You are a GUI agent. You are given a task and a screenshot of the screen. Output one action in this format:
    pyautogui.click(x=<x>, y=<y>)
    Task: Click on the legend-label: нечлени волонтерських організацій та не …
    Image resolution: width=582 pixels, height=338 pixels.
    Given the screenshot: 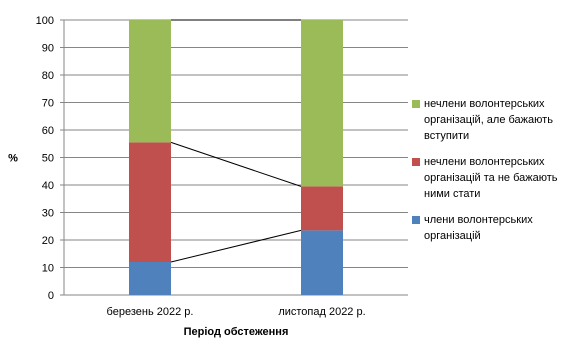 What is the action you would take?
    pyautogui.click(x=491, y=178)
    